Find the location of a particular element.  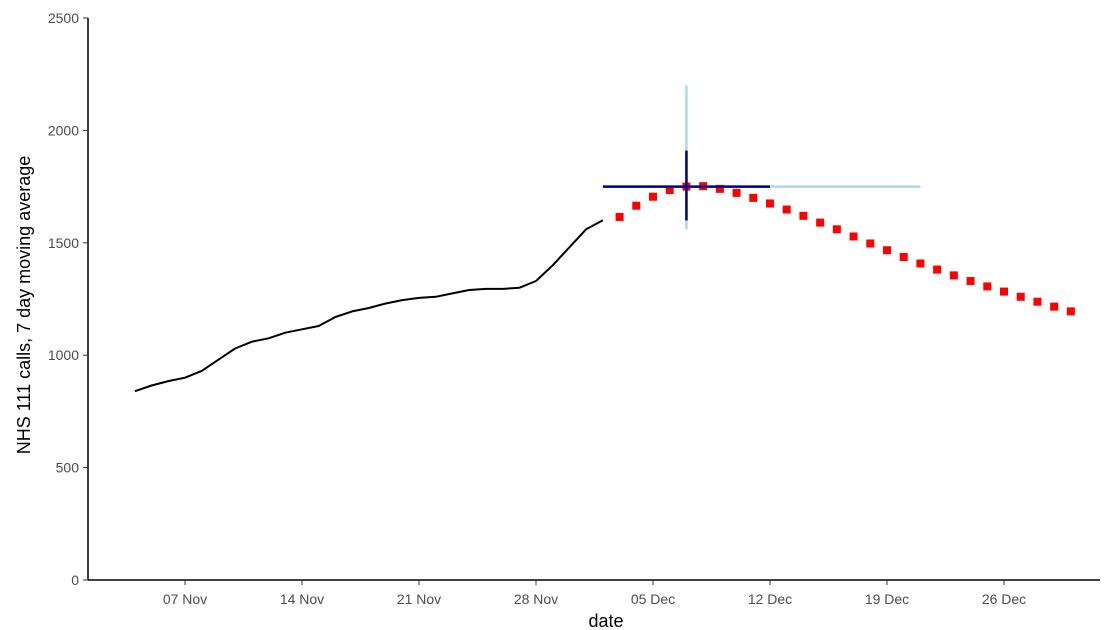

x-tick-label: 19 Dec is located at coordinates (887, 599).